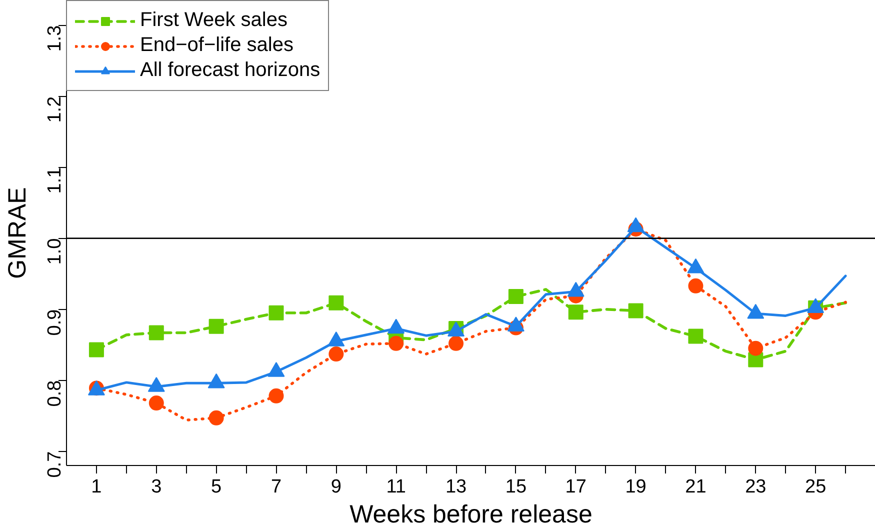 This screenshot has height=531, width=875. What do you see at coordinates (216, 487) in the screenshot?
I see `x-tick-label: 5` at bounding box center [216, 487].